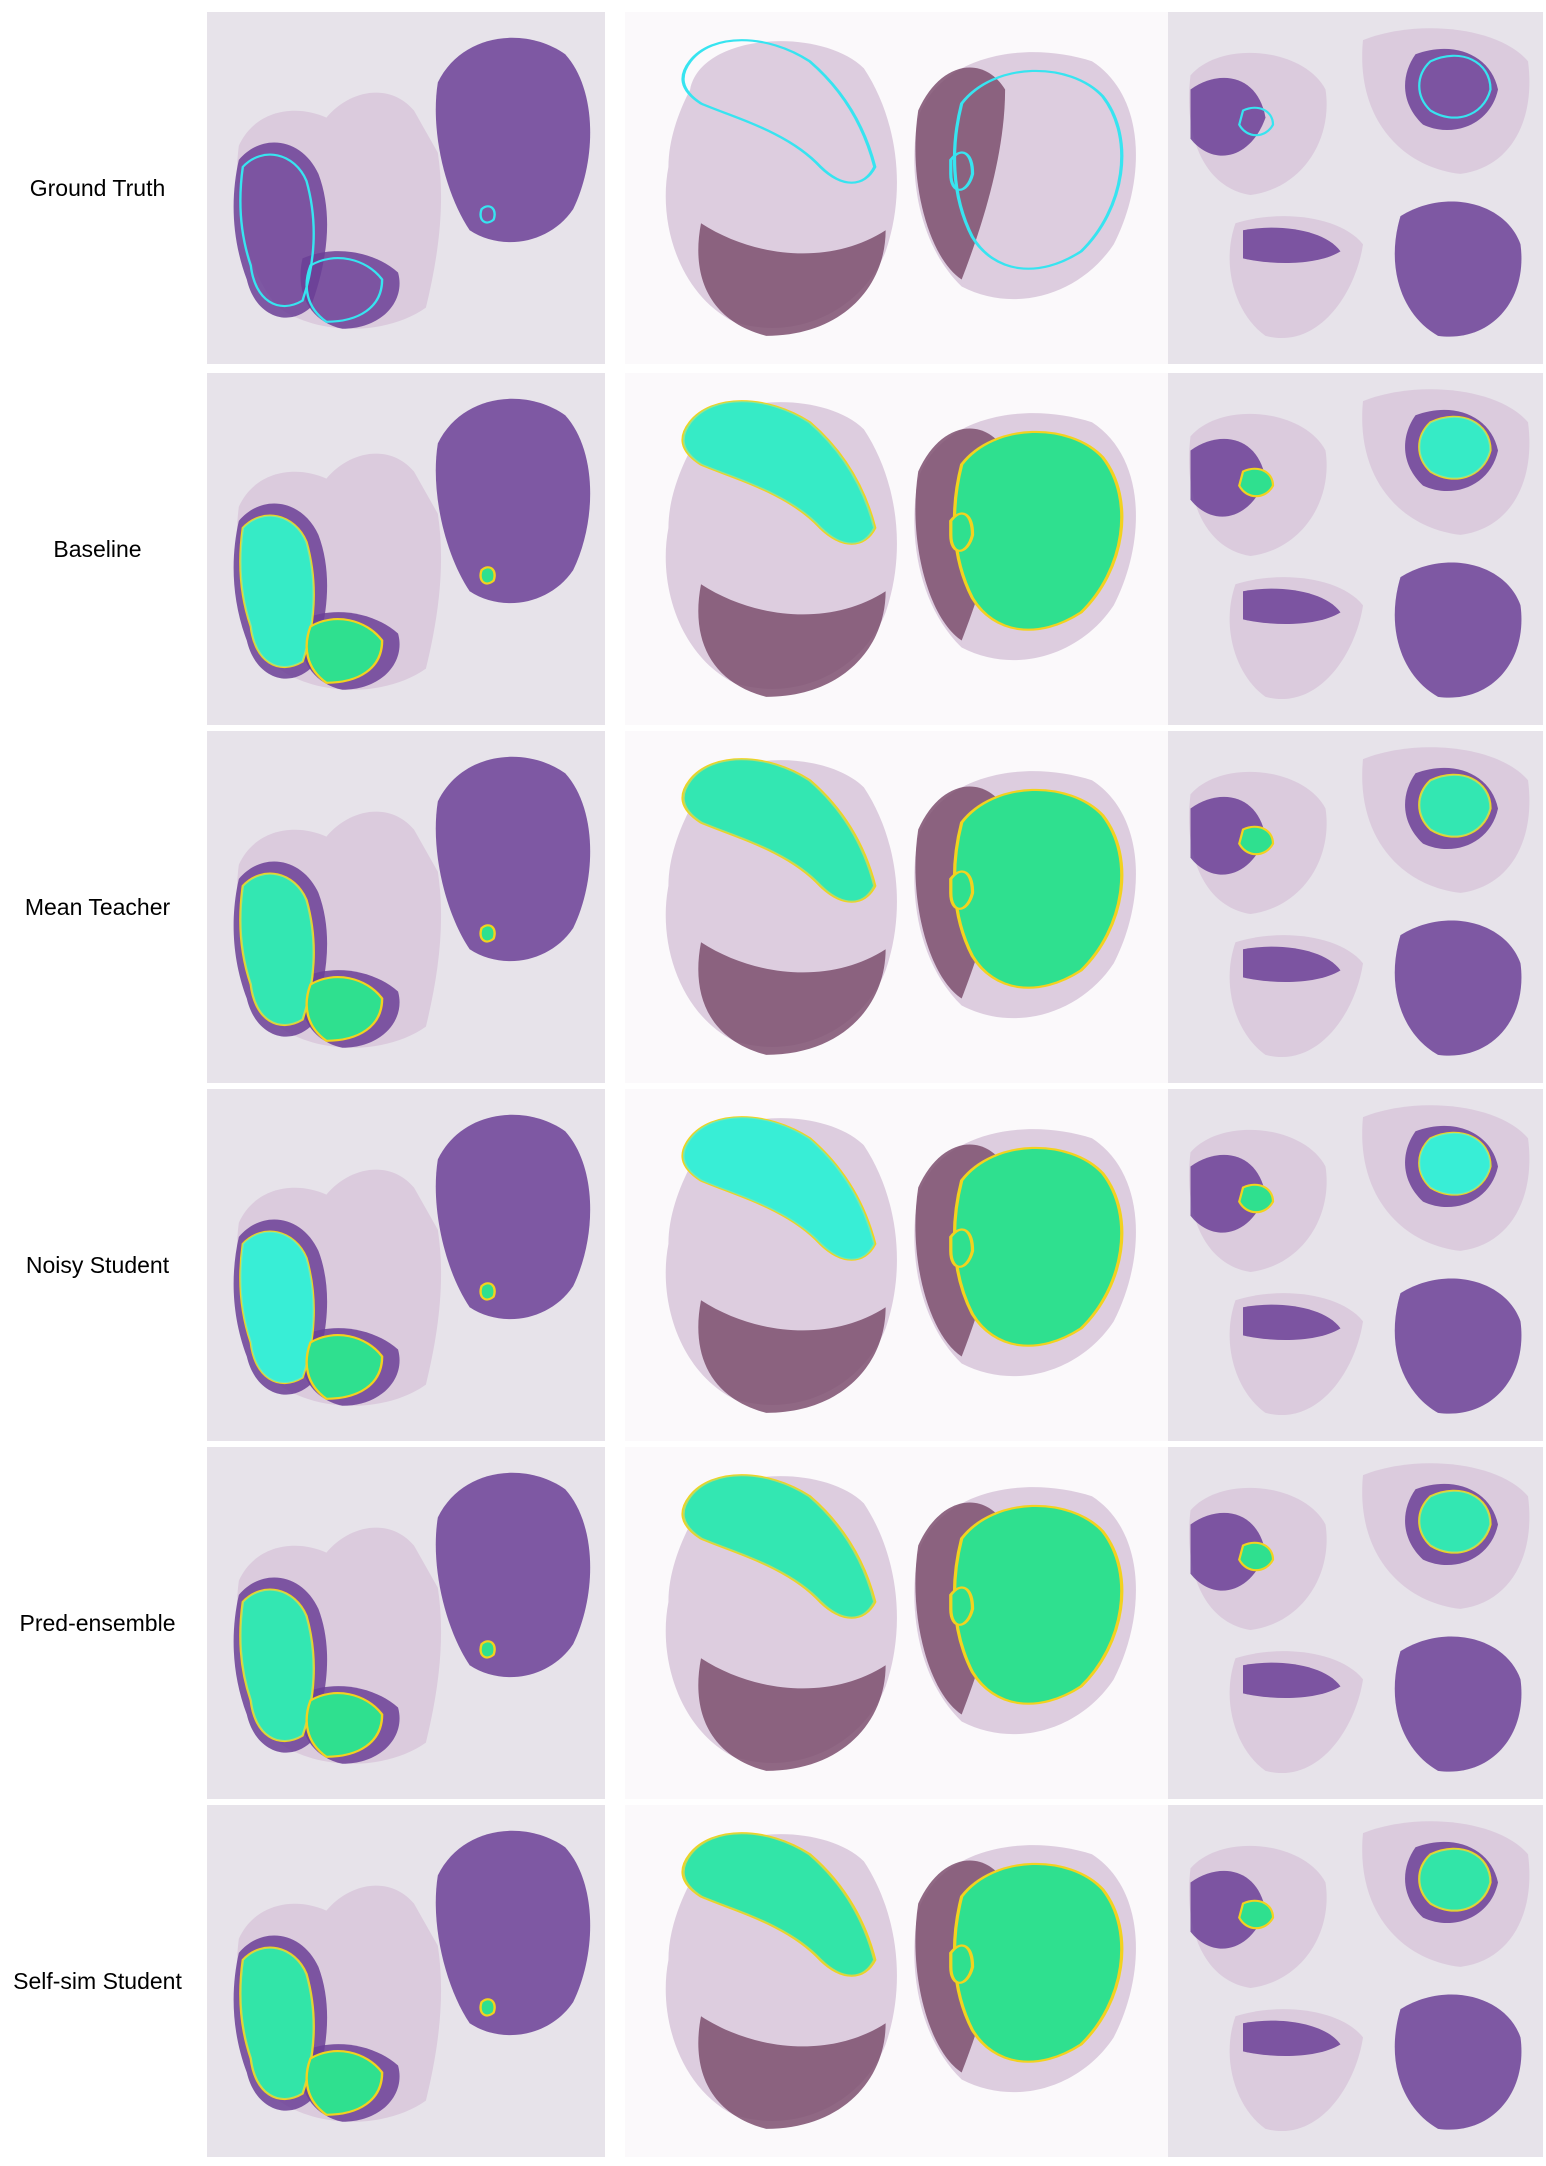  What do you see at coordinates (97, 1623) in the screenshot?
I see `row-label: Pred-ensemble` at bounding box center [97, 1623].